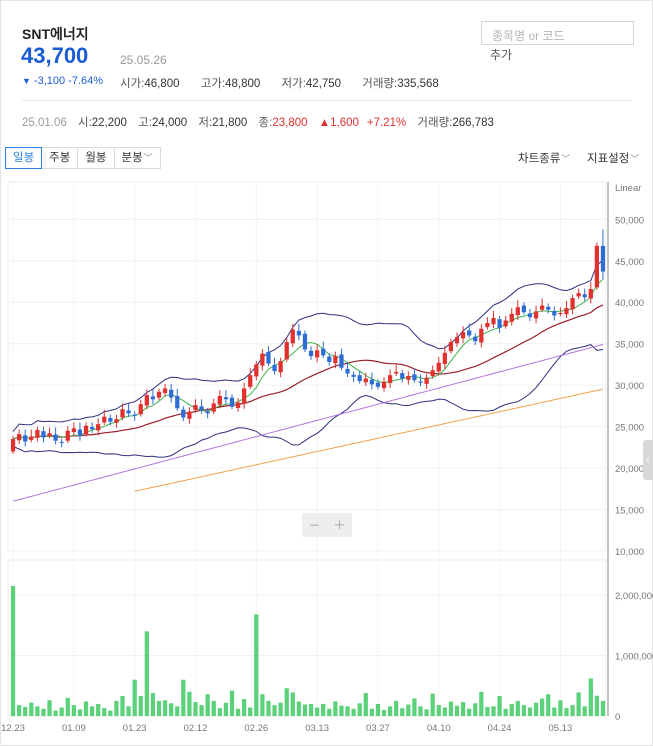  Describe the element at coordinates (628, 188) in the screenshot. I see `scale-type-label: Linear` at that location.